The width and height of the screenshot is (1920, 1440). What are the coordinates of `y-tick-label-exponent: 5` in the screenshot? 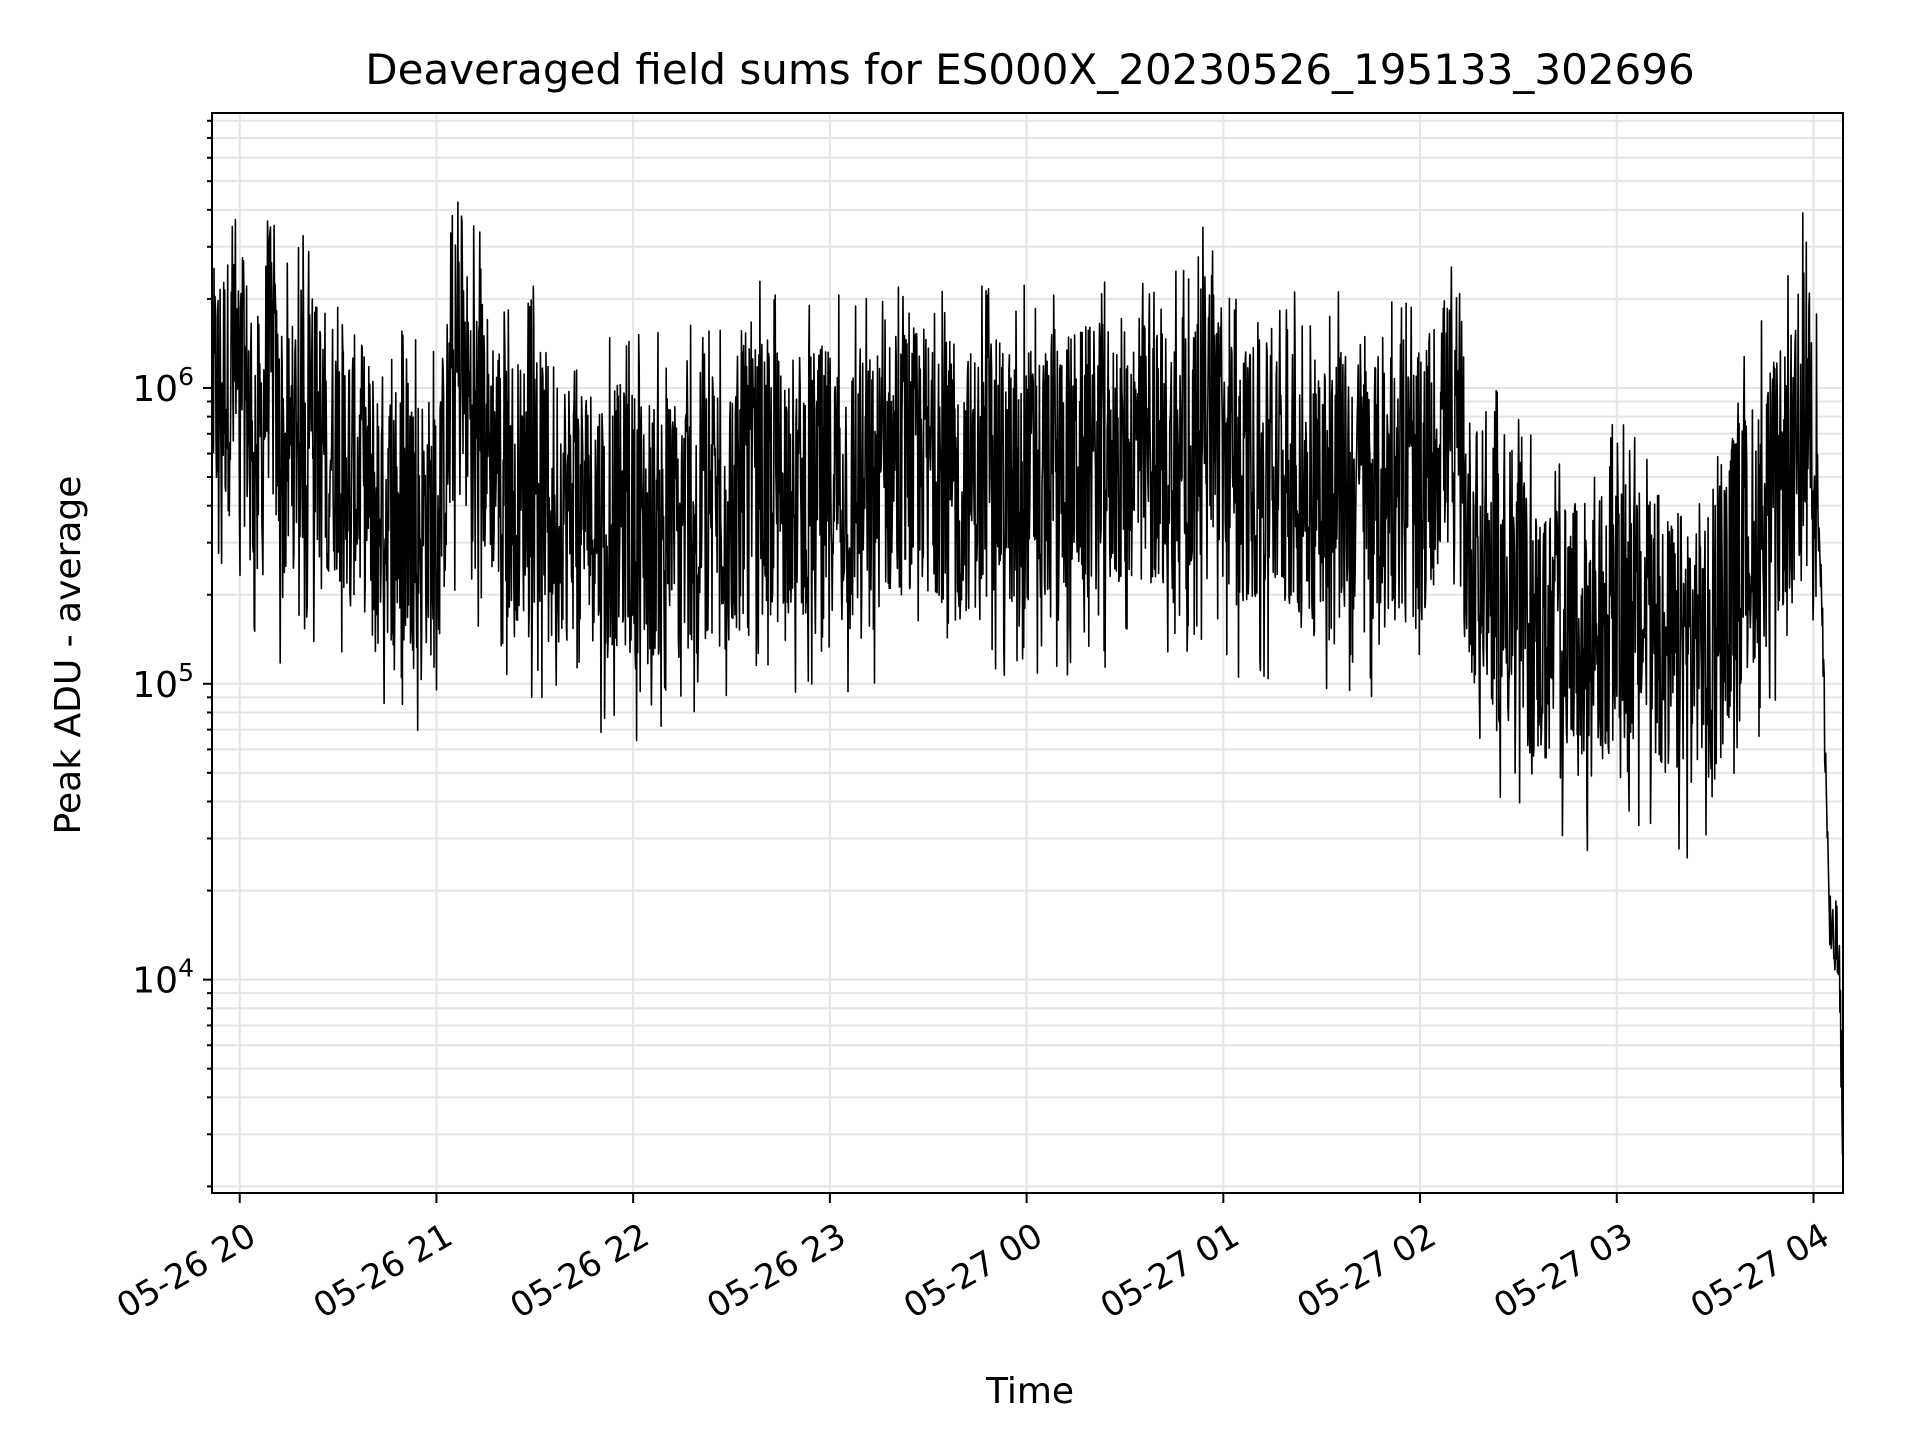 It's located at (186, 672).